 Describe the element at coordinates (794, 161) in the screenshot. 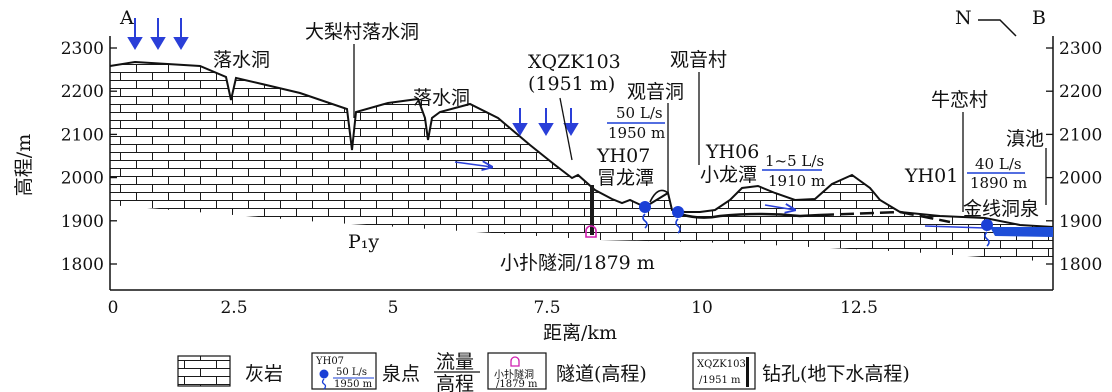

I see `label-flow2-top: 1~5 L/s` at that location.